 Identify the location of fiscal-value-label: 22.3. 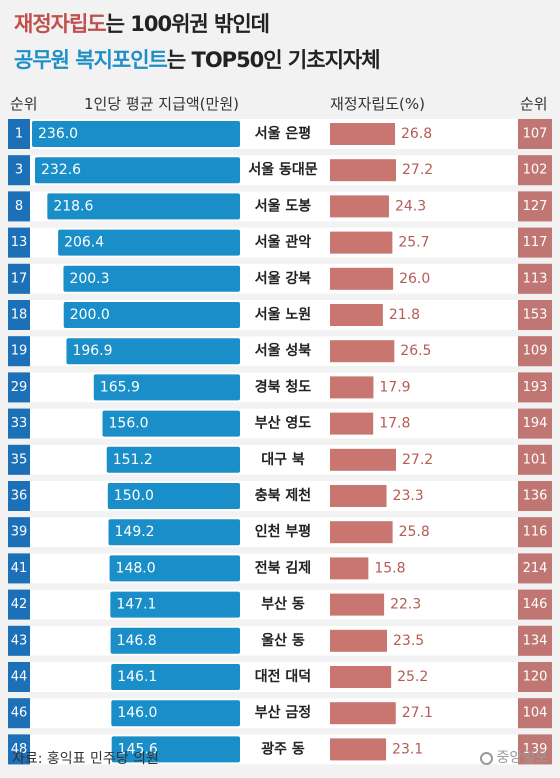
(405, 605).